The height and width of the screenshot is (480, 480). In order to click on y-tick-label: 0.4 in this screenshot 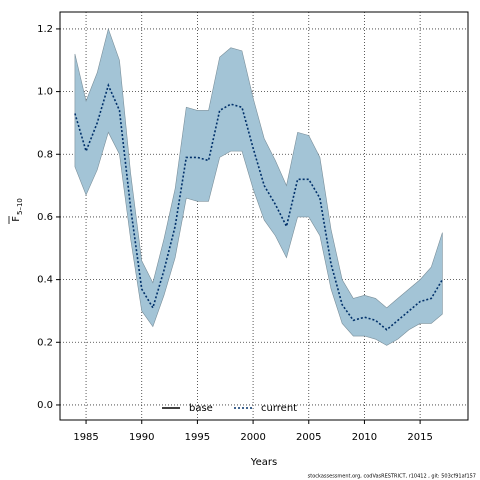, I will do `click(45, 280)`.